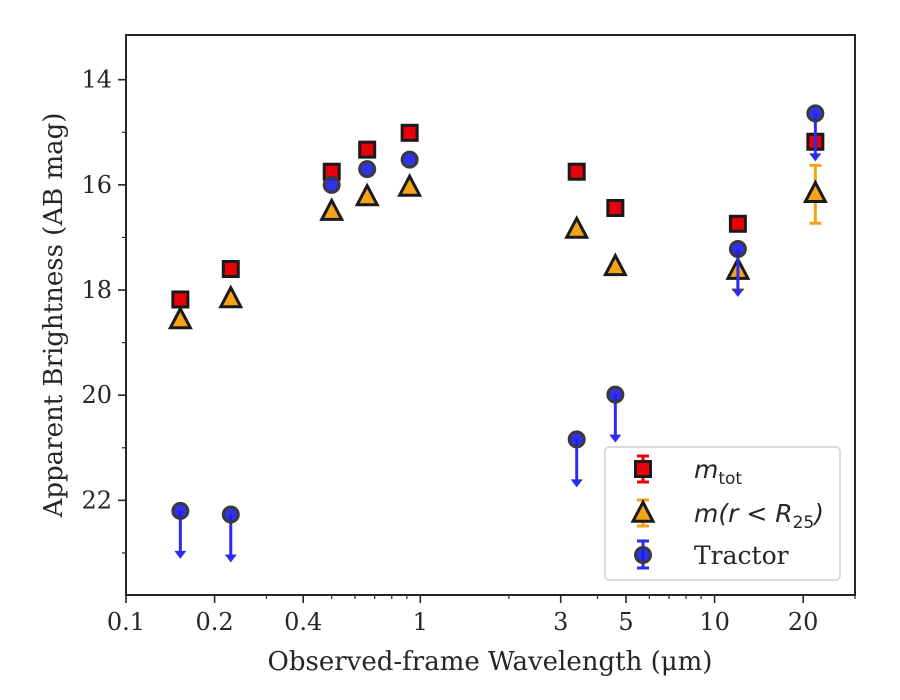 The image size is (900, 700). Describe the element at coordinates (215, 622) in the screenshot. I see `x-tick-label: 0.2` at that location.